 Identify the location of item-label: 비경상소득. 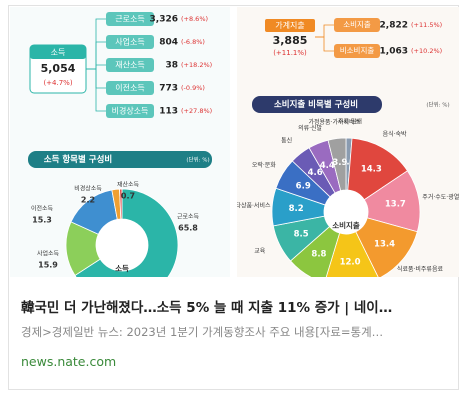
(130, 111).